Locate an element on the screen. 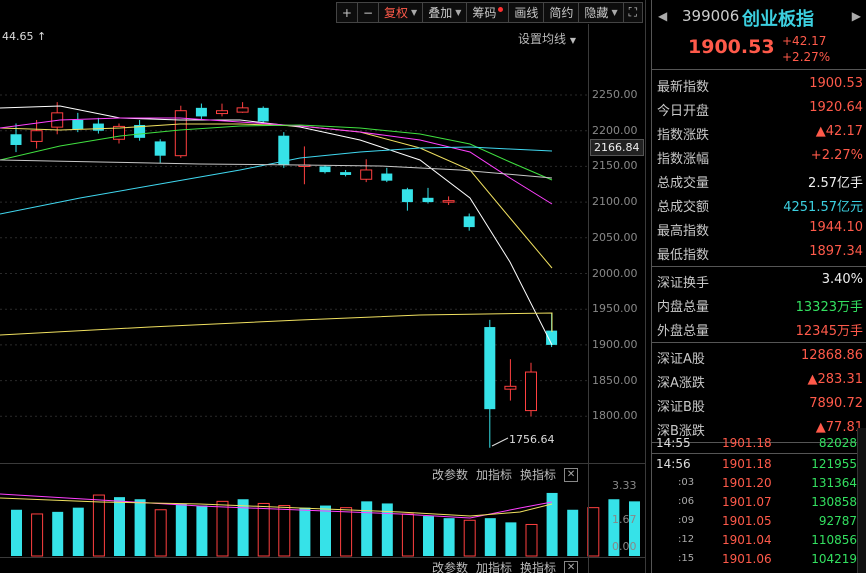  tick-row: 14:55 1901.18 82028 is located at coordinates (759, 443).